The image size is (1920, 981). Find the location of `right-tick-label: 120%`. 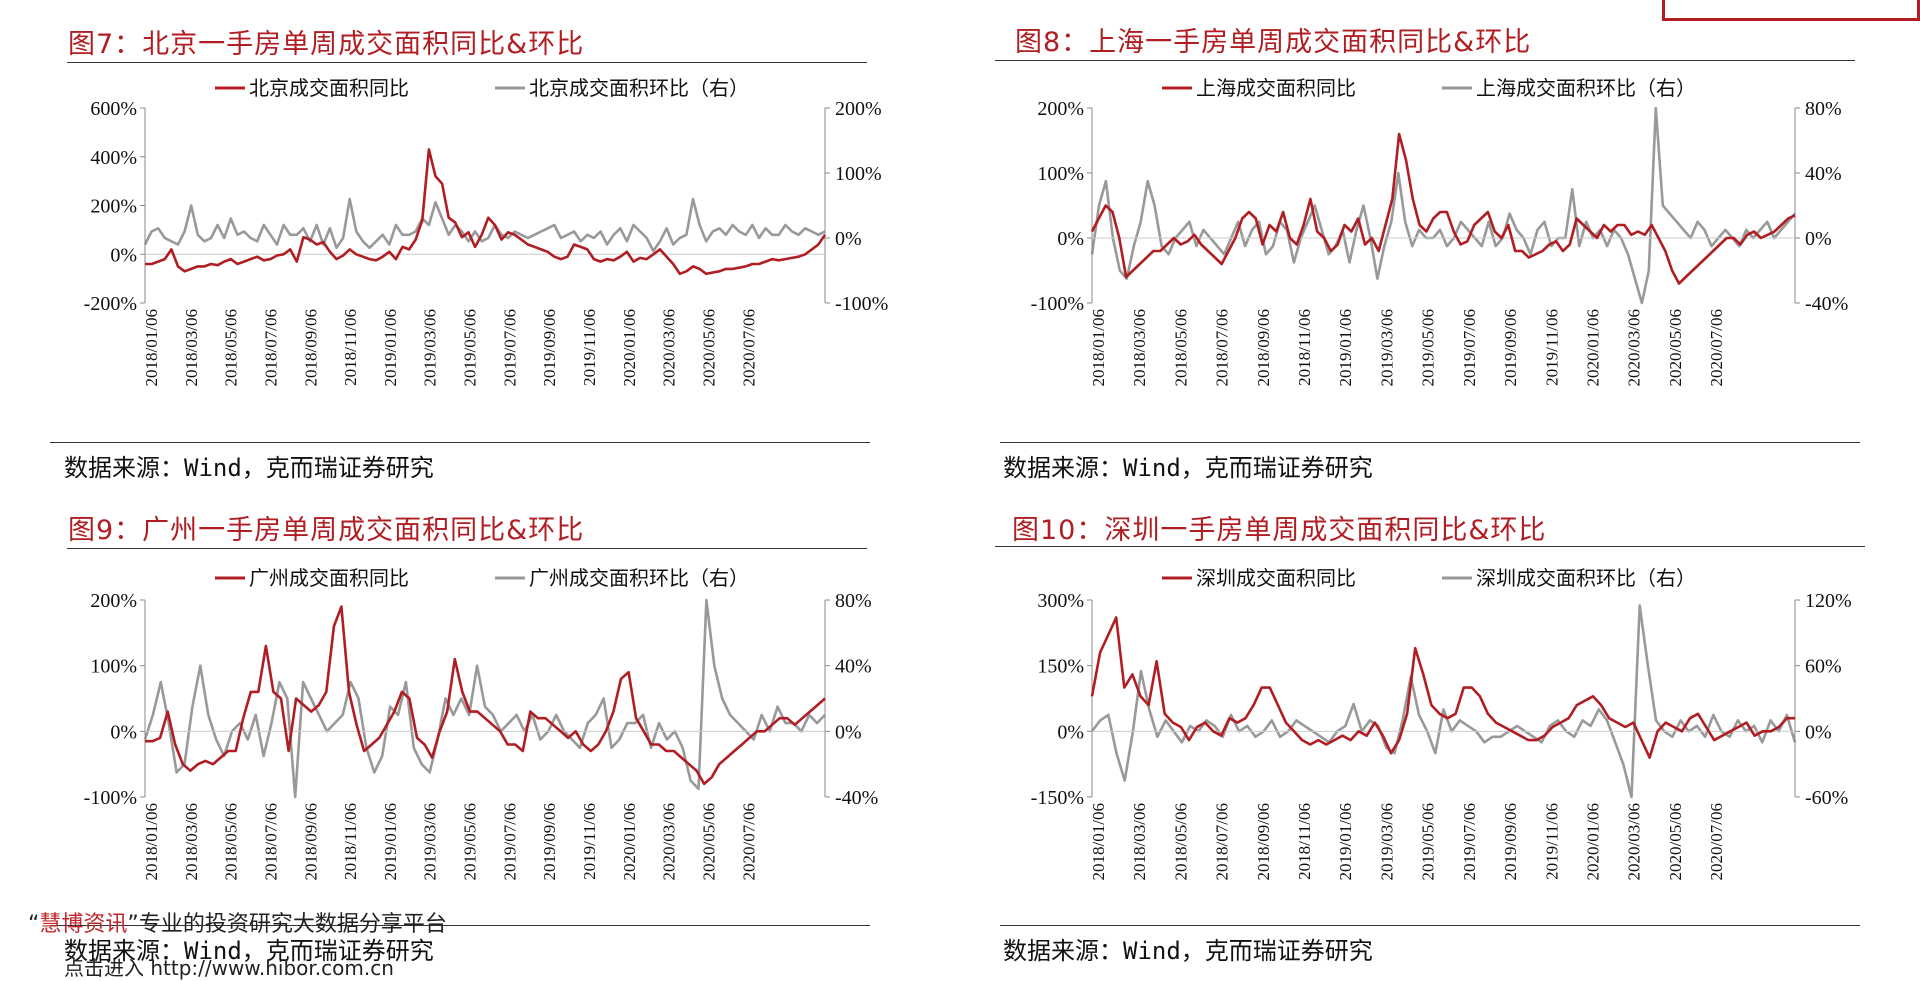

right-tick-label: 120% is located at coordinates (1828, 601).